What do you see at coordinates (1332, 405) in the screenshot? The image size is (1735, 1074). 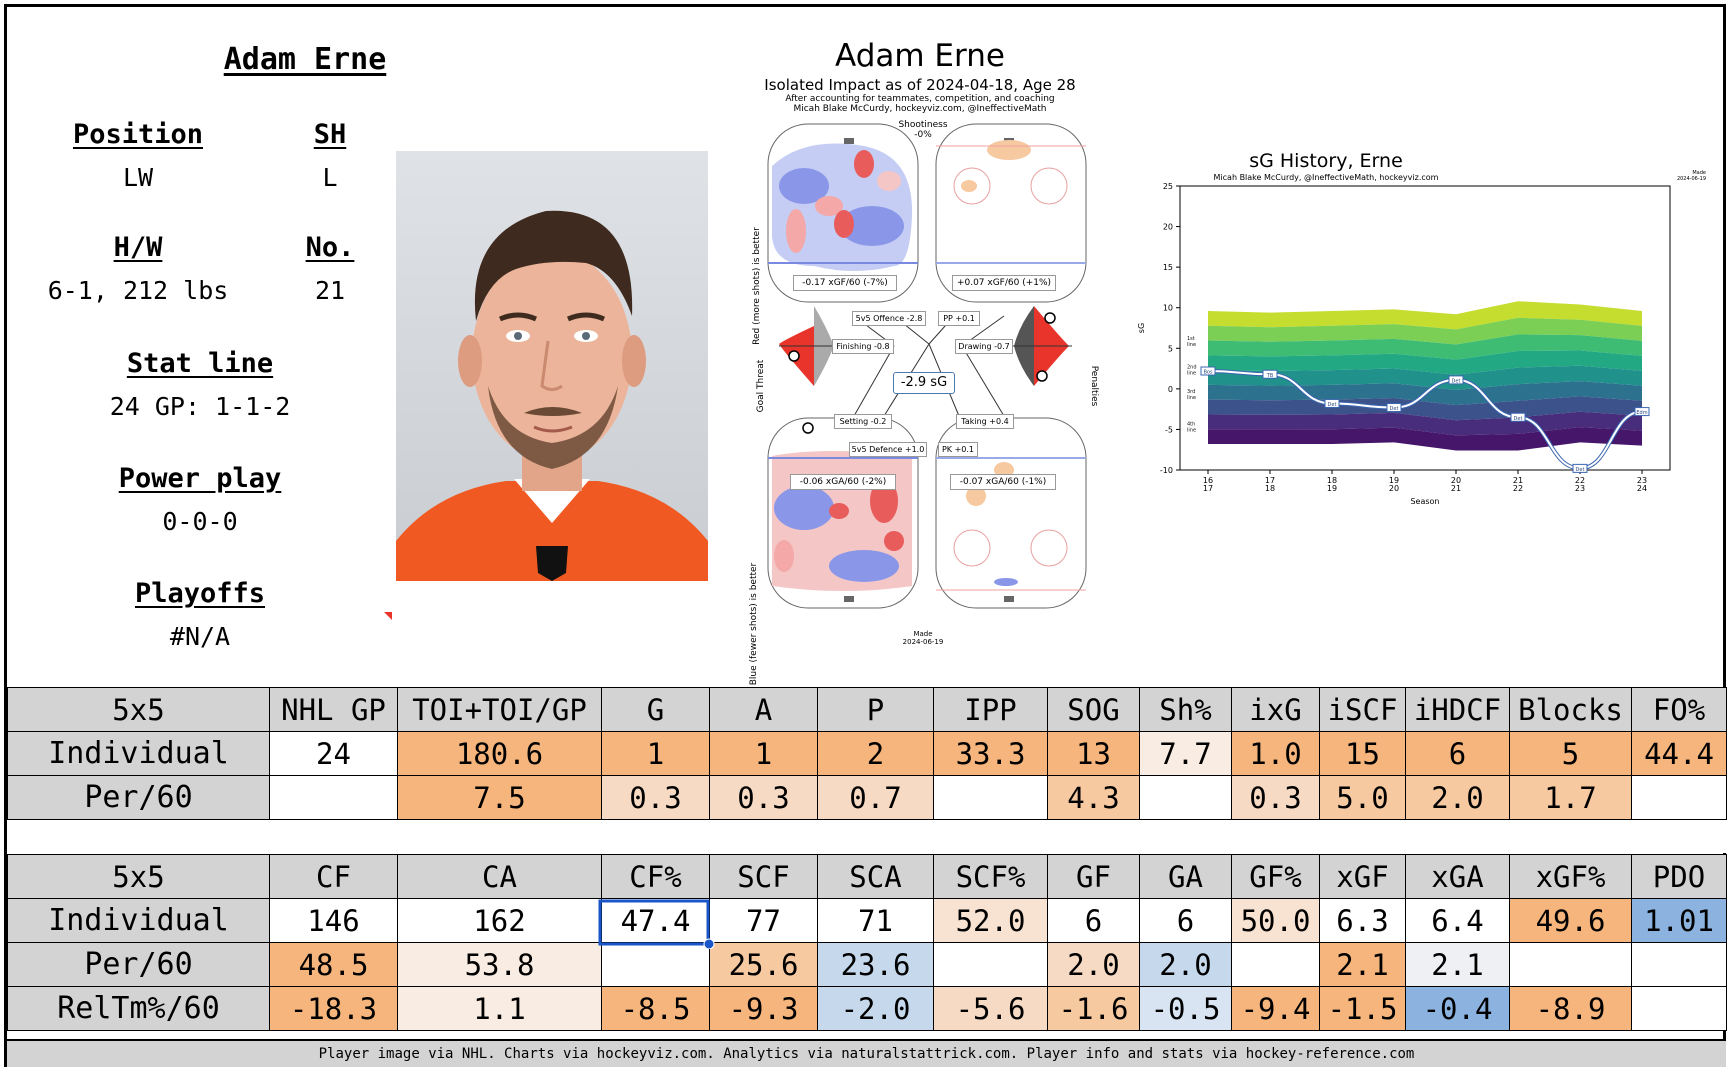 I see `data-point-label: Det` at bounding box center [1332, 405].